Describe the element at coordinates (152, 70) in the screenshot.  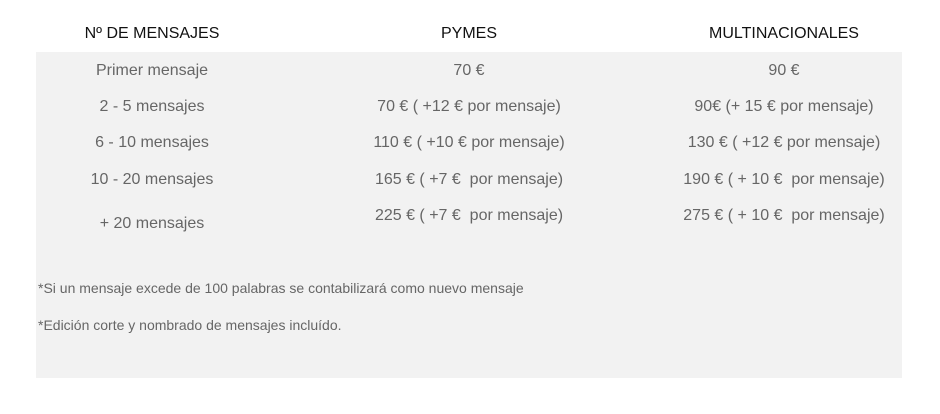
I see `row-label: Primer mensaje` at that location.